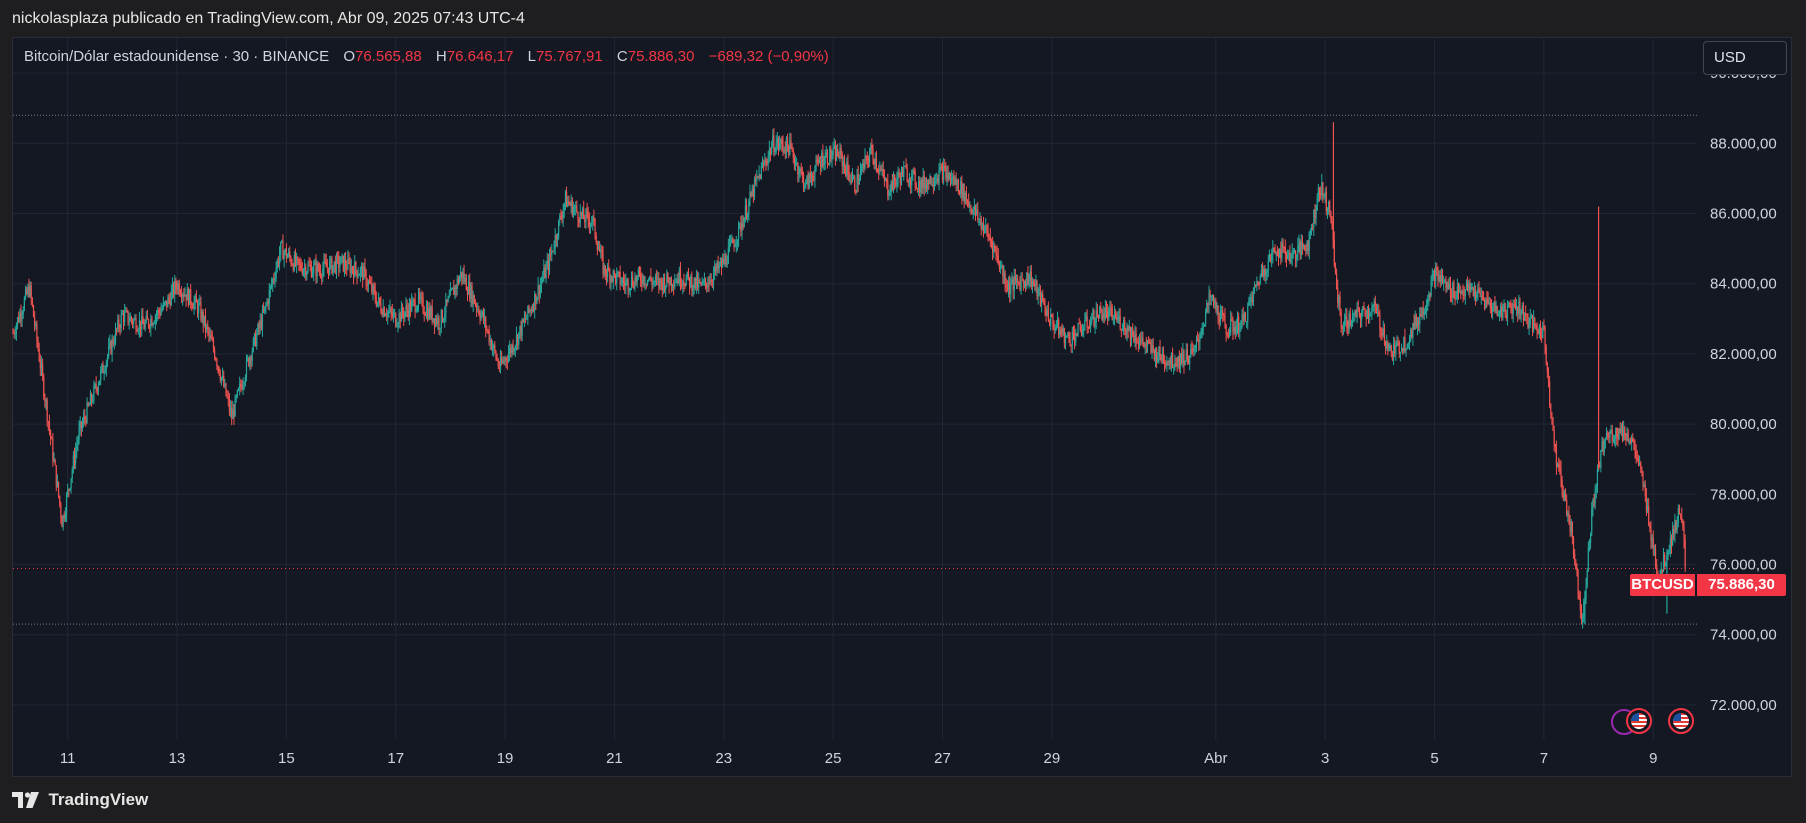 This screenshot has width=1806, height=823. What do you see at coordinates (768, 56) in the screenshot?
I see `change-value: −689,32 (−0,90%)` at bounding box center [768, 56].